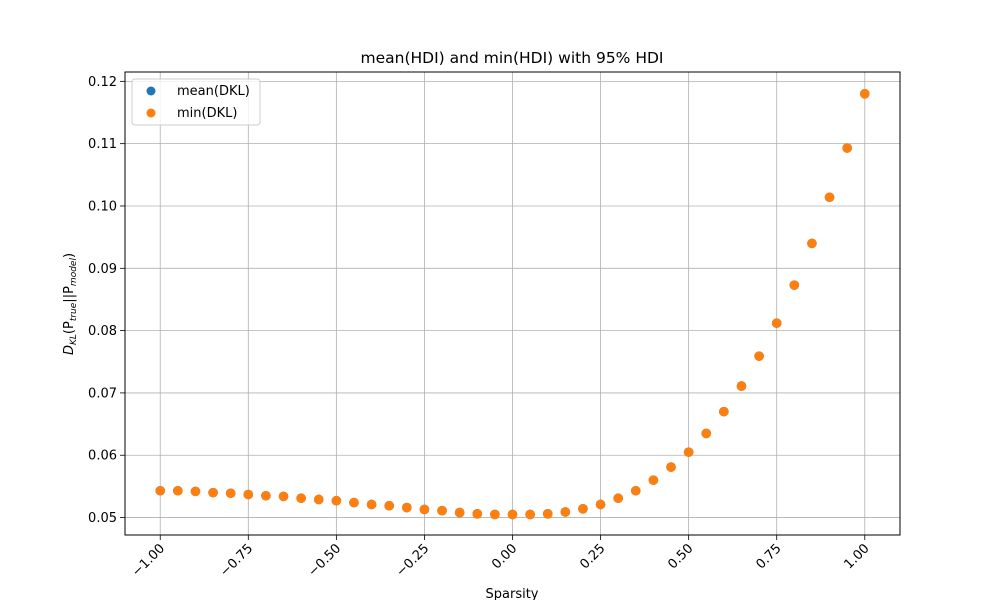 The image size is (1000, 600). What do you see at coordinates (592, 556) in the screenshot?
I see `x-tick-label: 0.25` at bounding box center [592, 556].